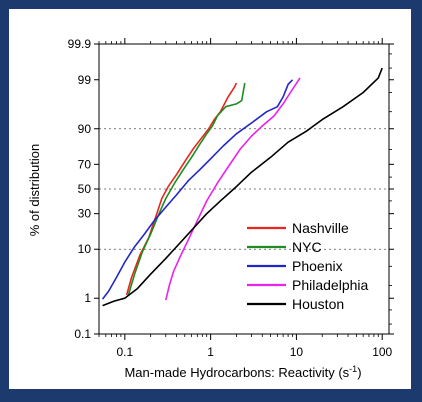 The width and height of the screenshot is (422, 402). Describe the element at coordinates (320, 228) in the screenshot. I see `legend-label-nashville: Nashville` at that location.